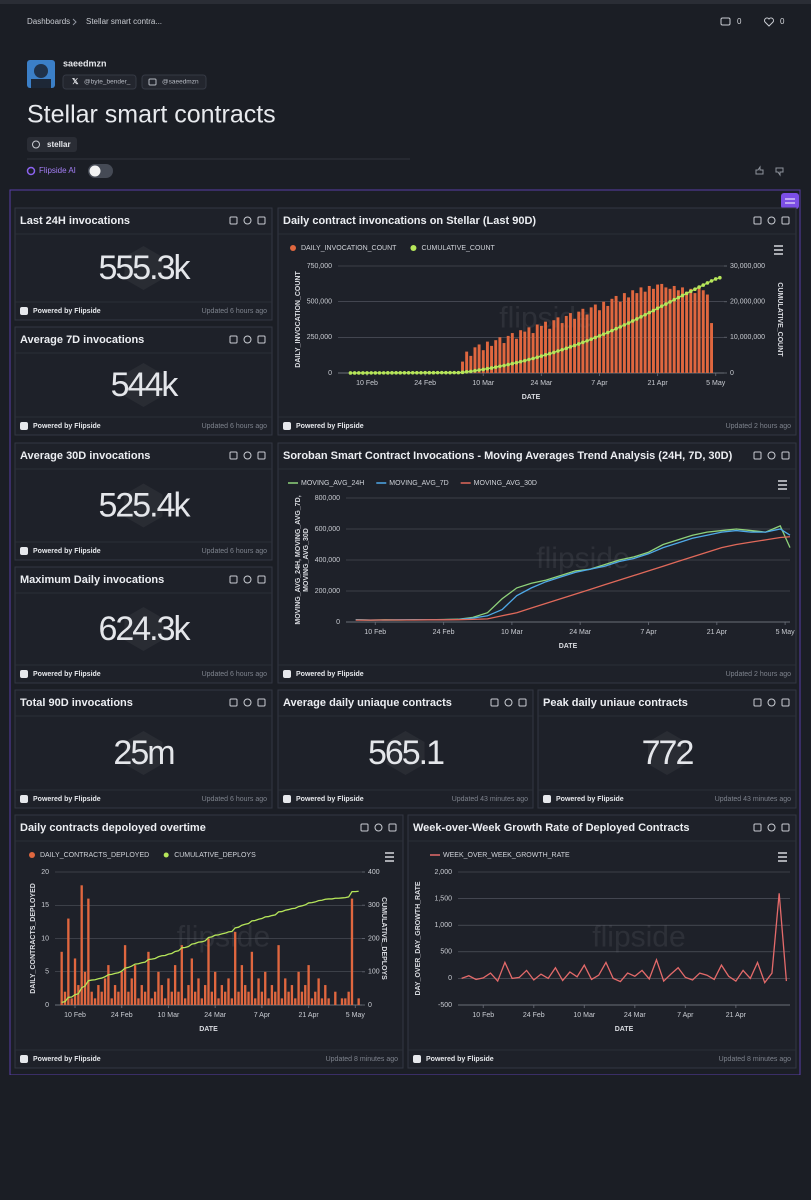 This screenshot has height=1200, width=811. Describe the element at coordinates (667, 753) in the screenshot. I see `kpi-watermark` at that location.